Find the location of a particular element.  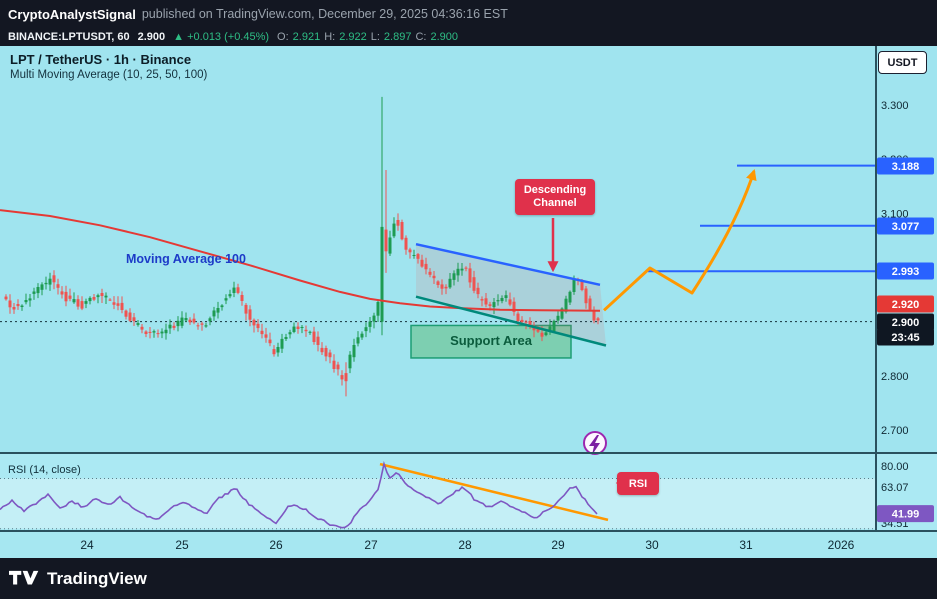

time-tick: 31 is located at coordinates (746, 545).